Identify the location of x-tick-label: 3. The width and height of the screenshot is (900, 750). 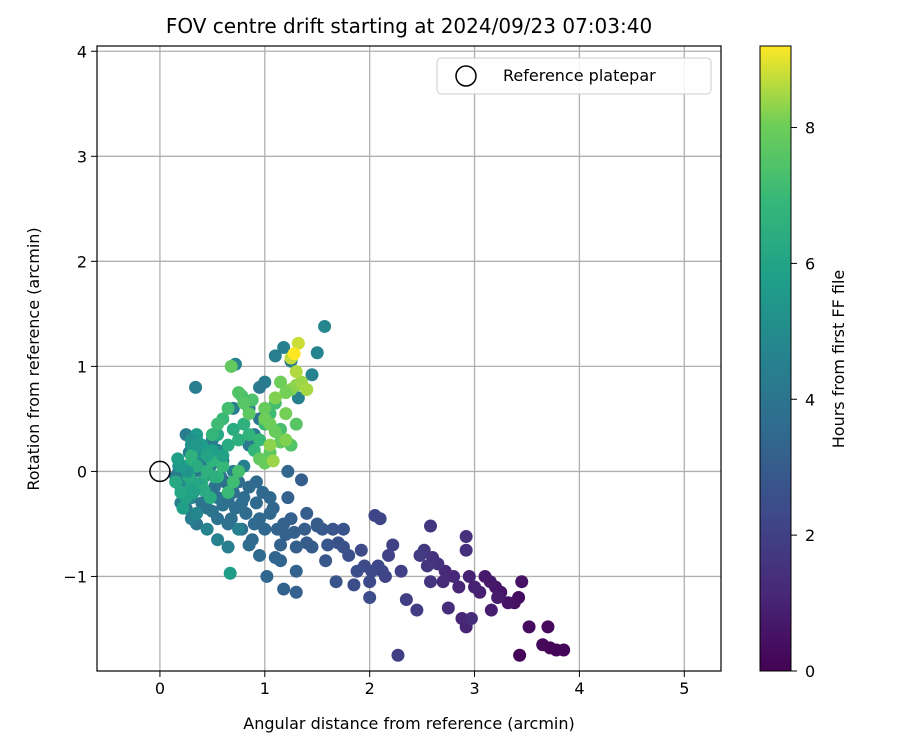
(474, 688).